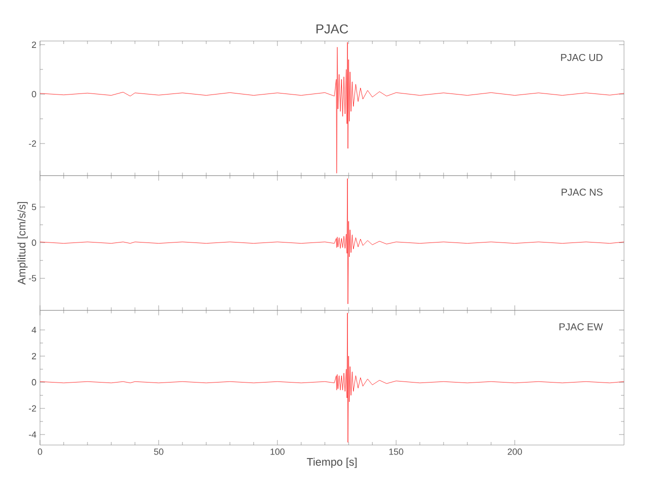 The width and height of the screenshot is (650, 500). I want to click on x-tick-label: 100, so click(277, 451).